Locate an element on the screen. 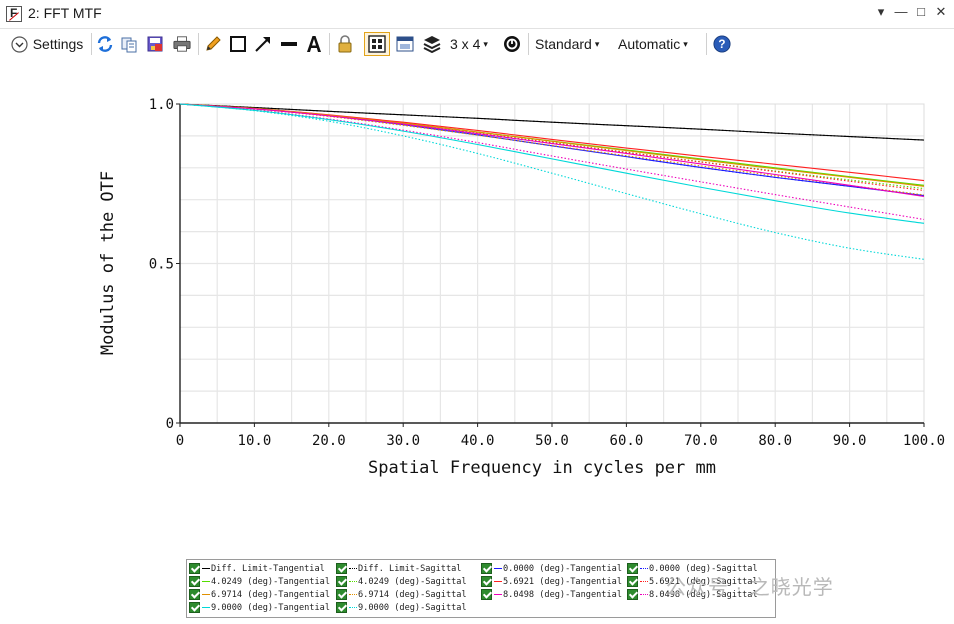  legend-item: 8.0498 (deg)-Sagittal is located at coordinates (692, 594).